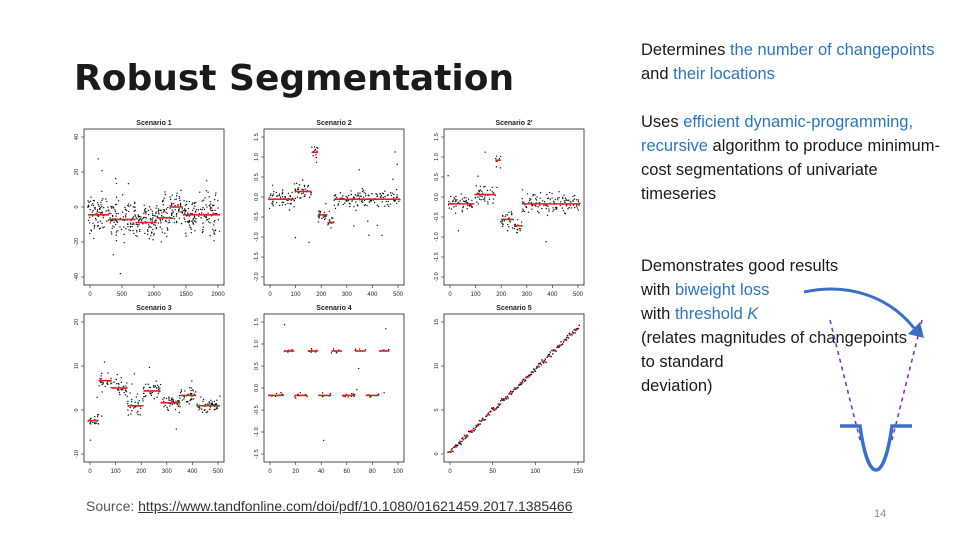  Describe the element at coordinates (916, 330) in the screenshot. I see `pointer-arrowhead-icon` at that location.